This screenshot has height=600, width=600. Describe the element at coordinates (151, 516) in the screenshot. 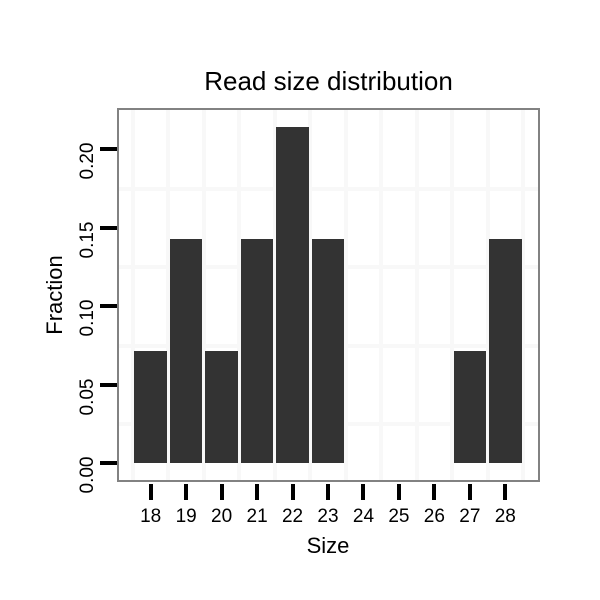

I see `x-tick-label: 18` at that location.